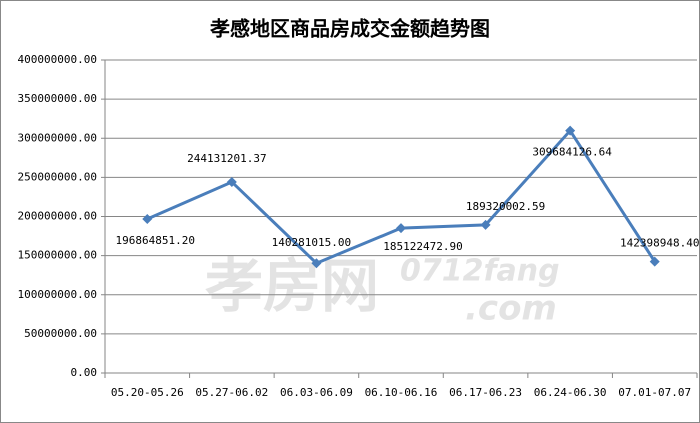 The width and height of the screenshot is (700, 423). I want to click on x-tick-label: 06.24-06.30, so click(570, 392).